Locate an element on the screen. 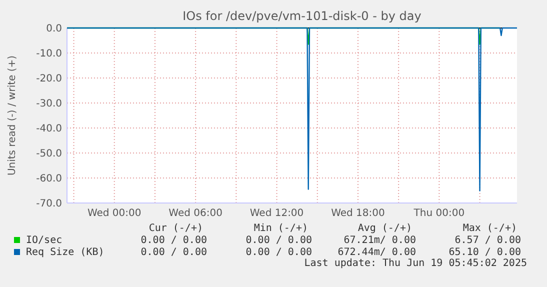  chart-title: IOs for /dev/pve/vm-101-disk-0 - by day is located at coordinates (302, 16).